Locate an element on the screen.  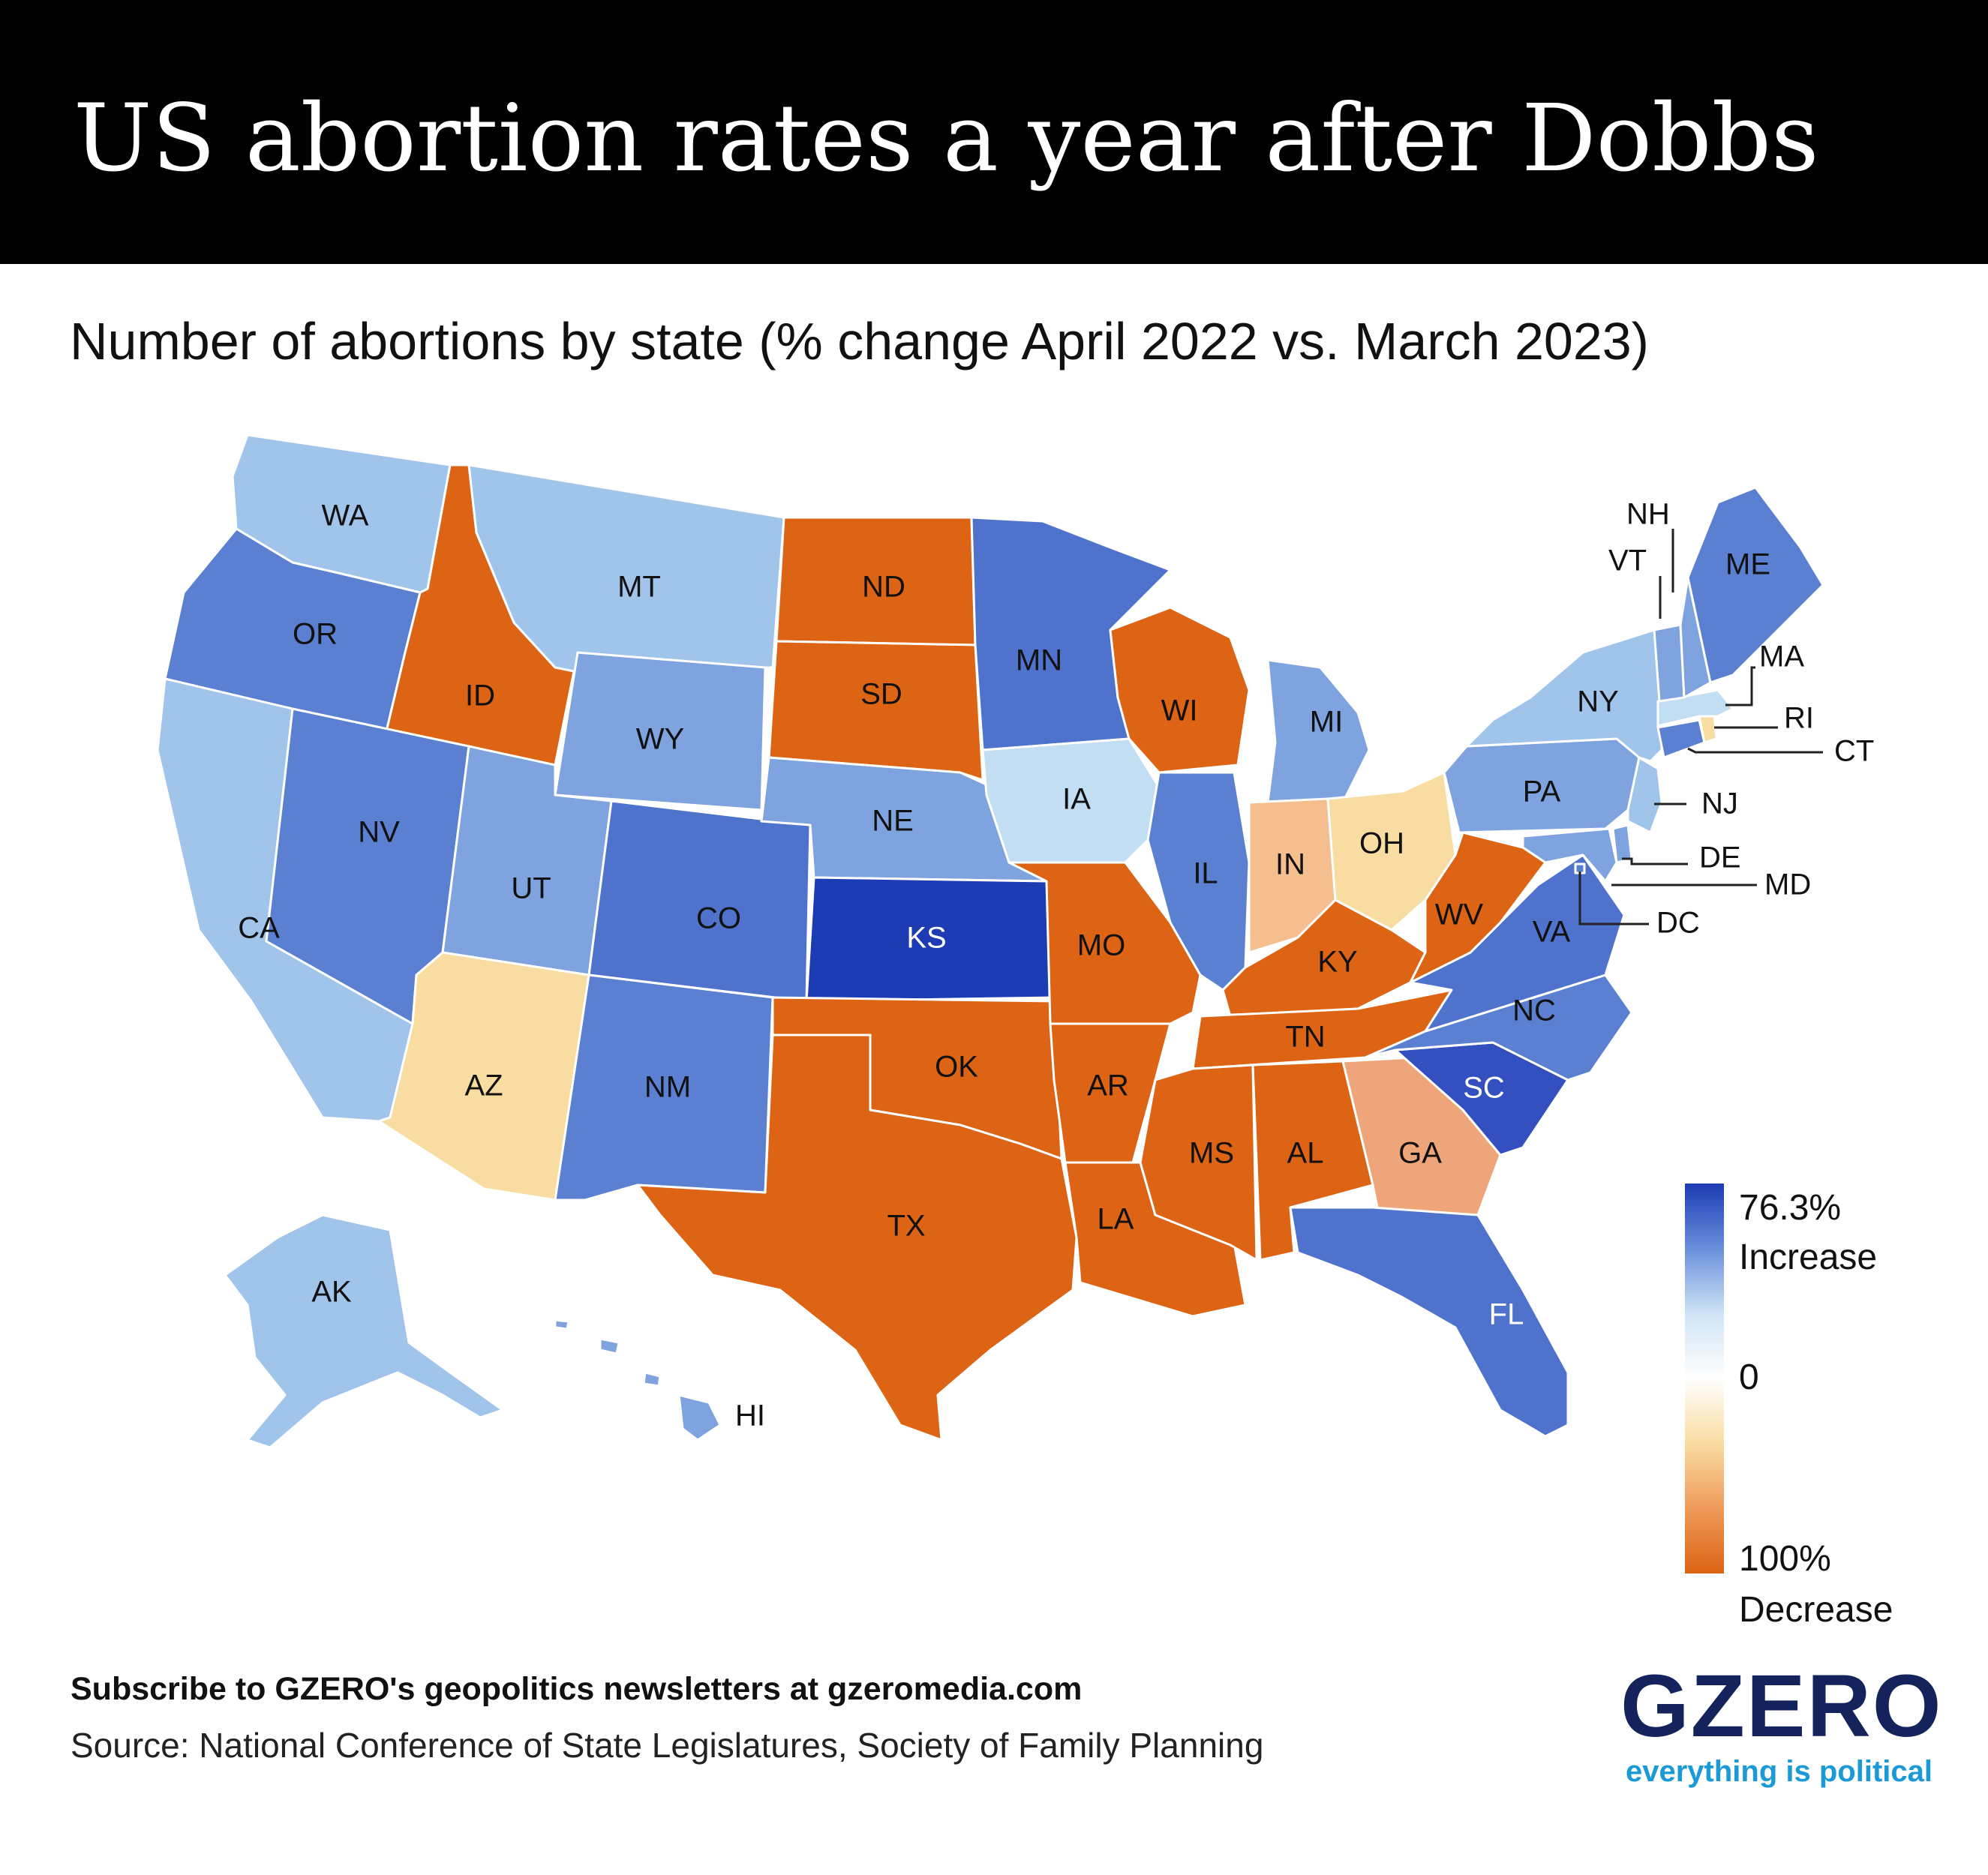
label-ND: ND is located at coordinates (883, 587).